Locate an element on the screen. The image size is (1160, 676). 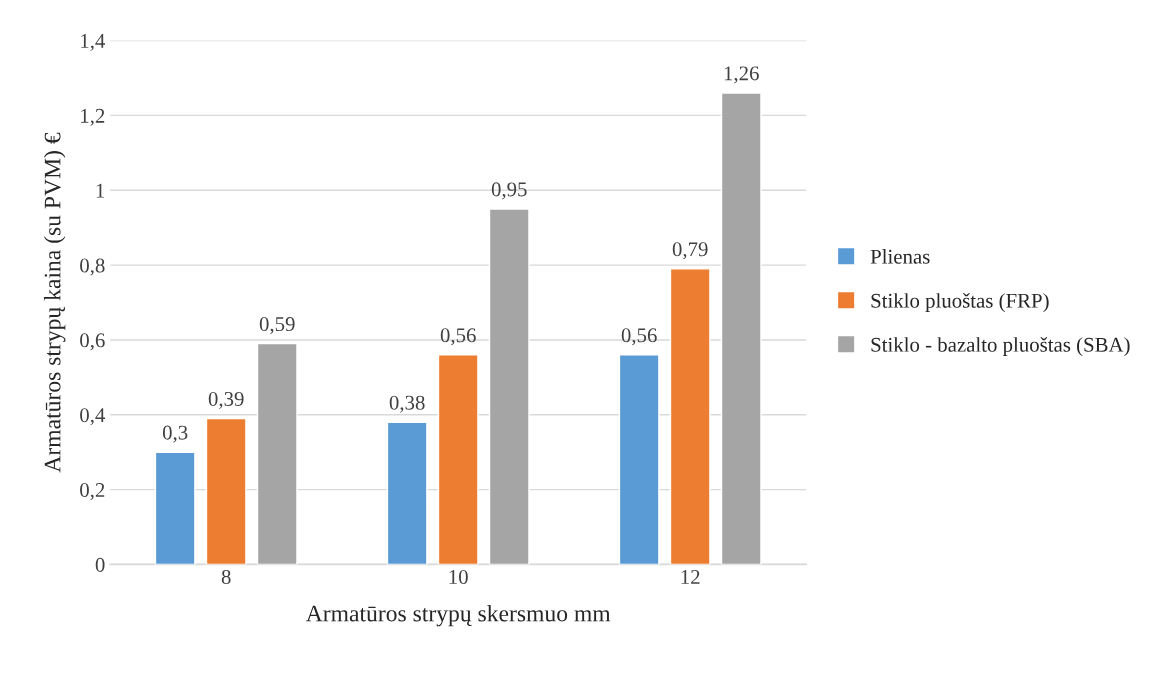
y-tick-label: 0 is located at coordinates (100, 564).